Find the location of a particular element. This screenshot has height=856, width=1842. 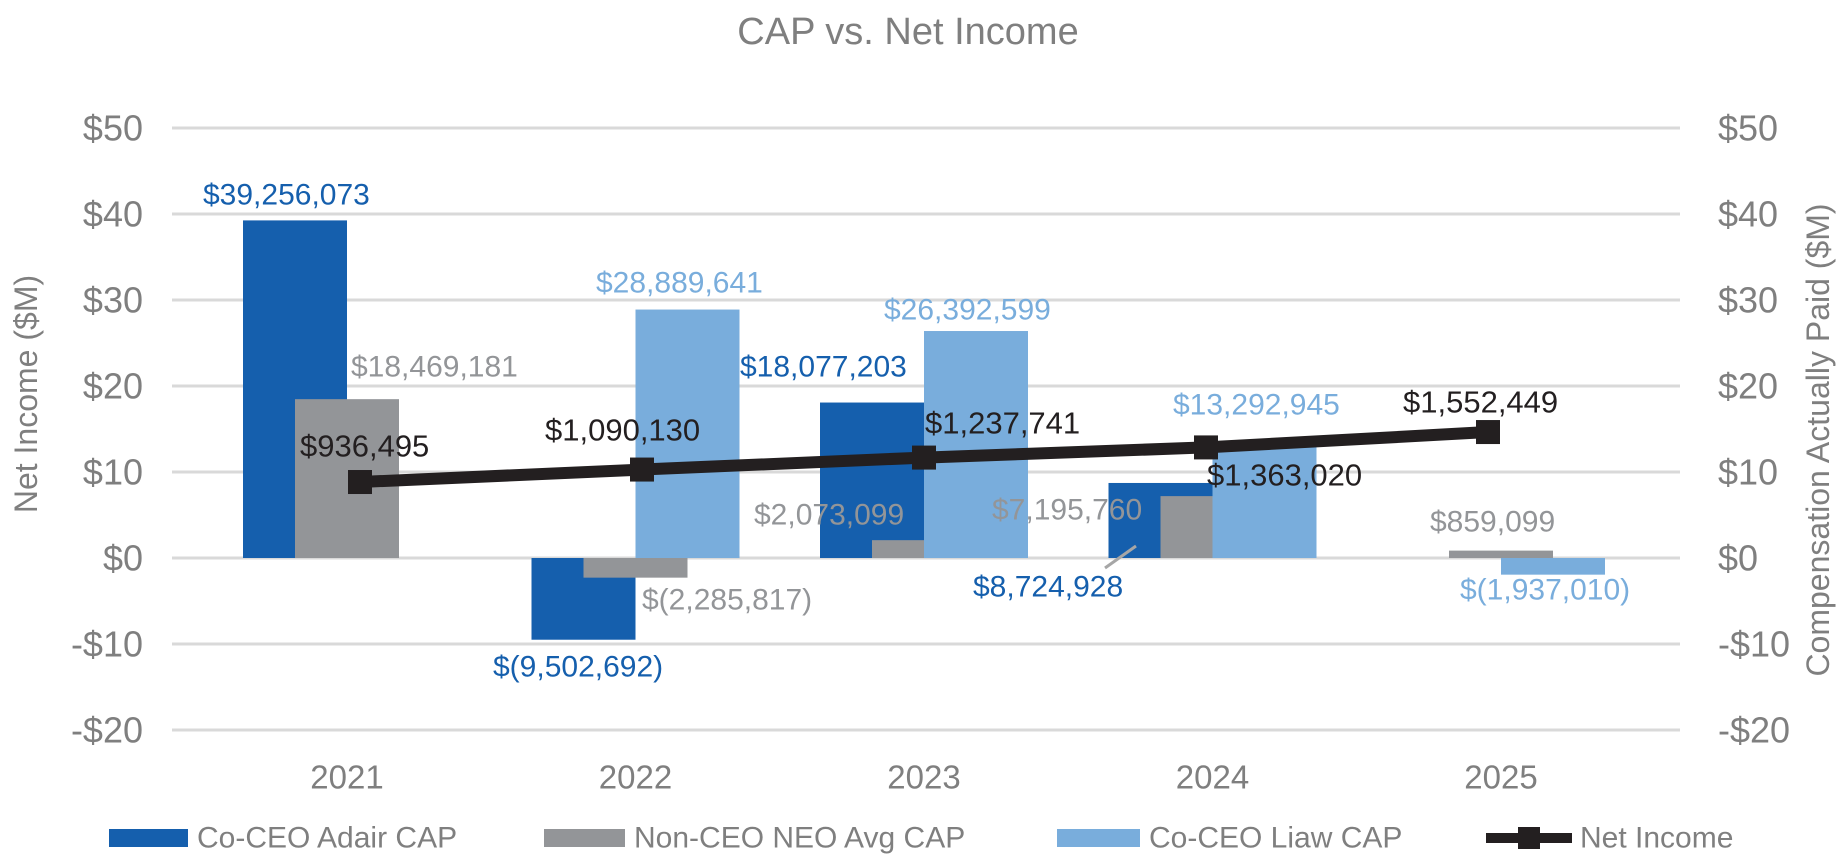

right-axis-ticks: $50 $40 $30 $20 $10 $0 -$10 -$20 is located at coordinates (1754, 429).